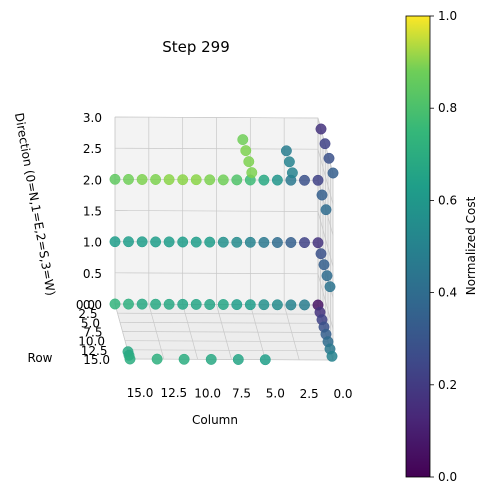 The image size is (489, 496). I want to click on z-tick-label: 2.0, so click(92, 180).